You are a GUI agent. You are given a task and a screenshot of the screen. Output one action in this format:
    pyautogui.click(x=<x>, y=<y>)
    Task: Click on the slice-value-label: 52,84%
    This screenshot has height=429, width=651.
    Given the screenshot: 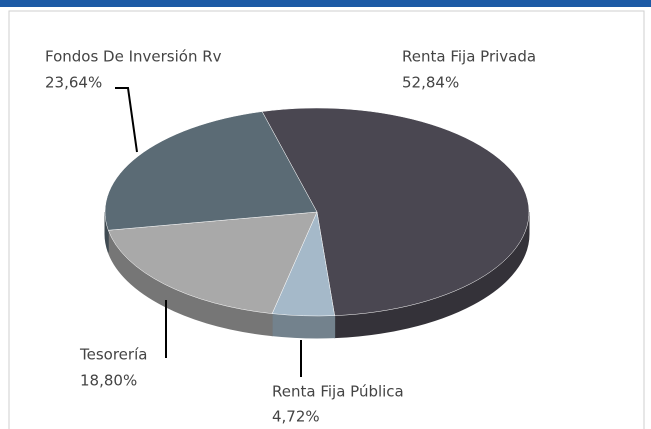 What is the action you would take?
    pyautogui.click(x=430, y=83)
    